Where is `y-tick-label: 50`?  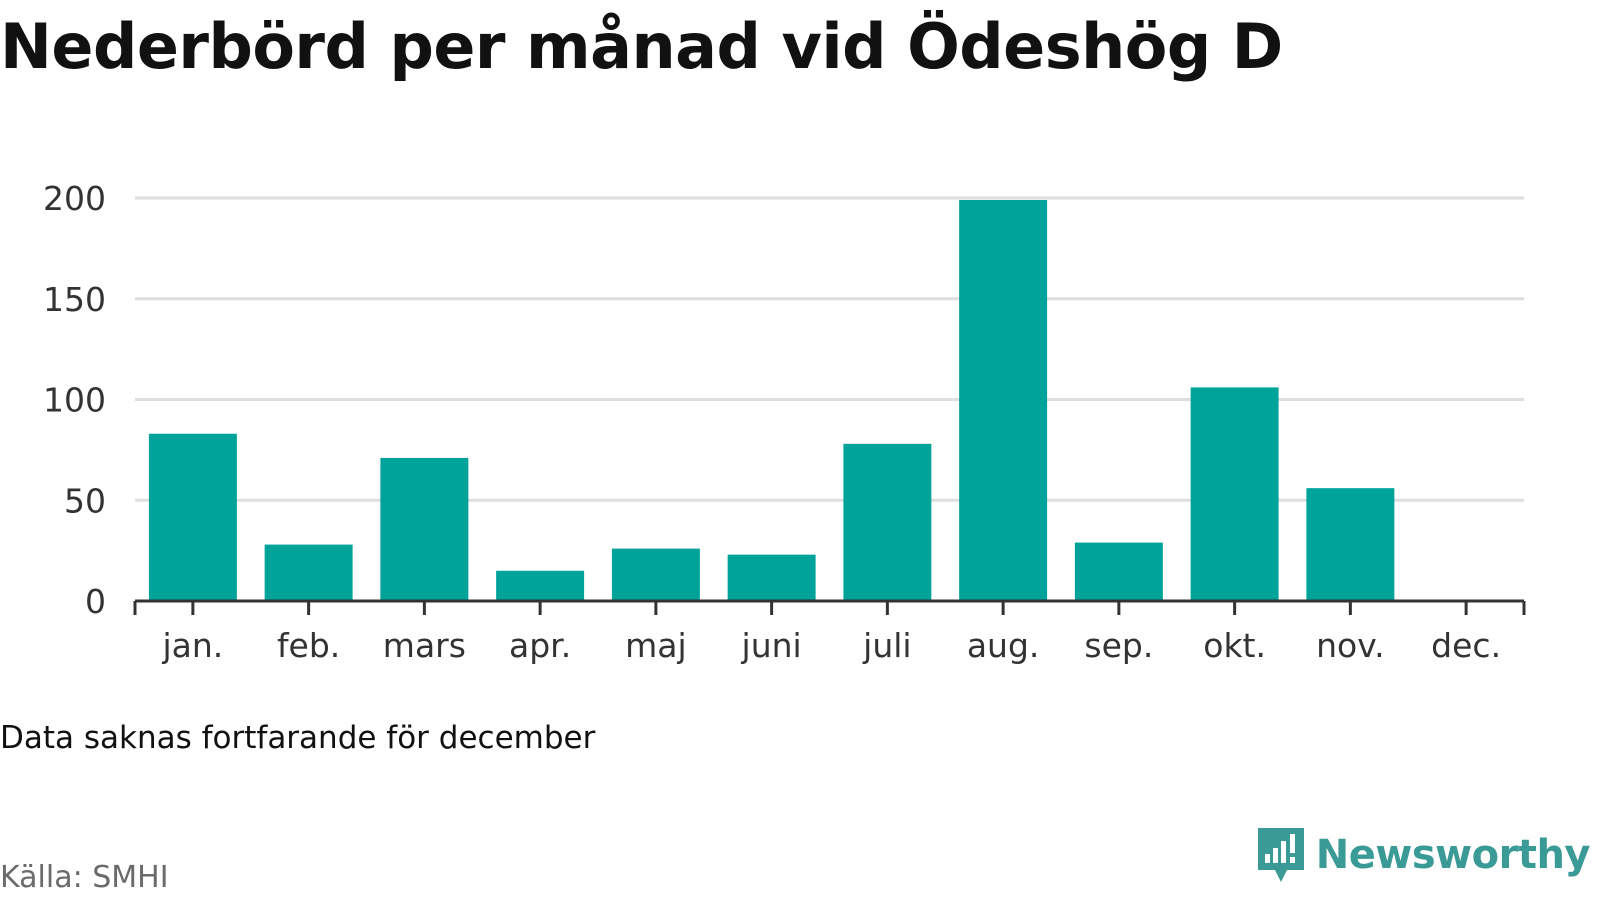
y-tick-label: 50 is located at coordinates (85, 500).